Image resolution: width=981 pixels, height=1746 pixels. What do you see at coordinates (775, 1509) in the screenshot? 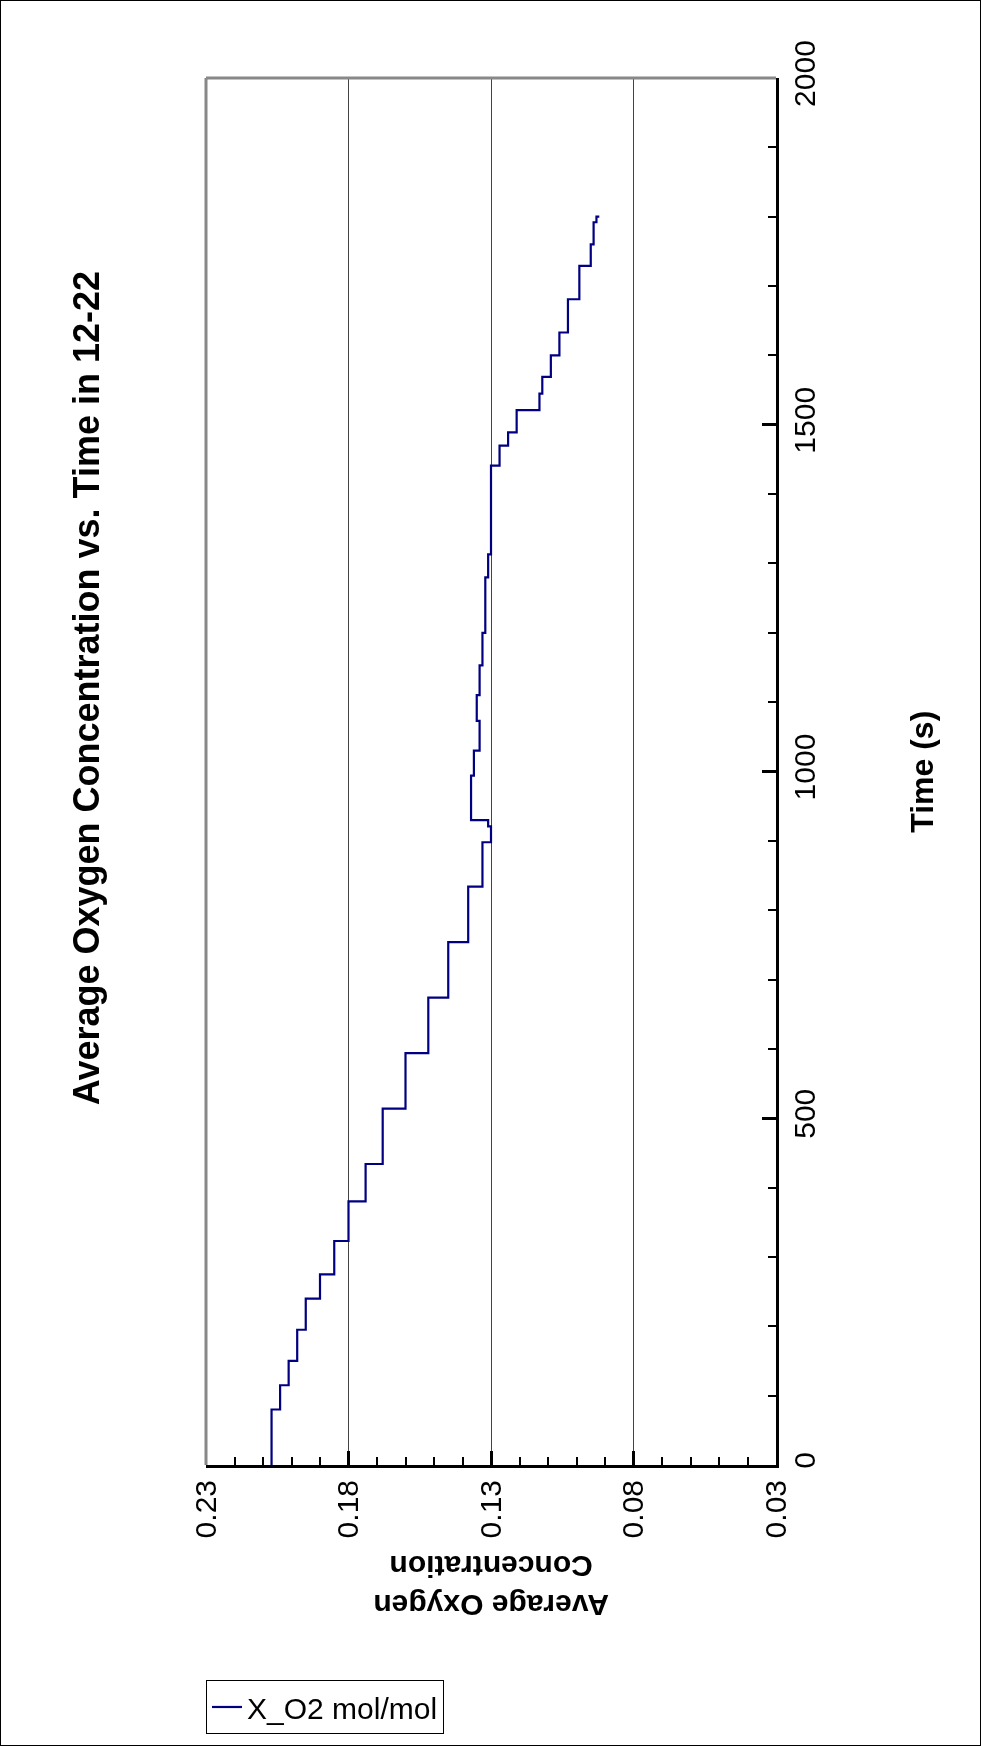
I see `x-tick-label: 0.03` at bounding box center [775, 1509].